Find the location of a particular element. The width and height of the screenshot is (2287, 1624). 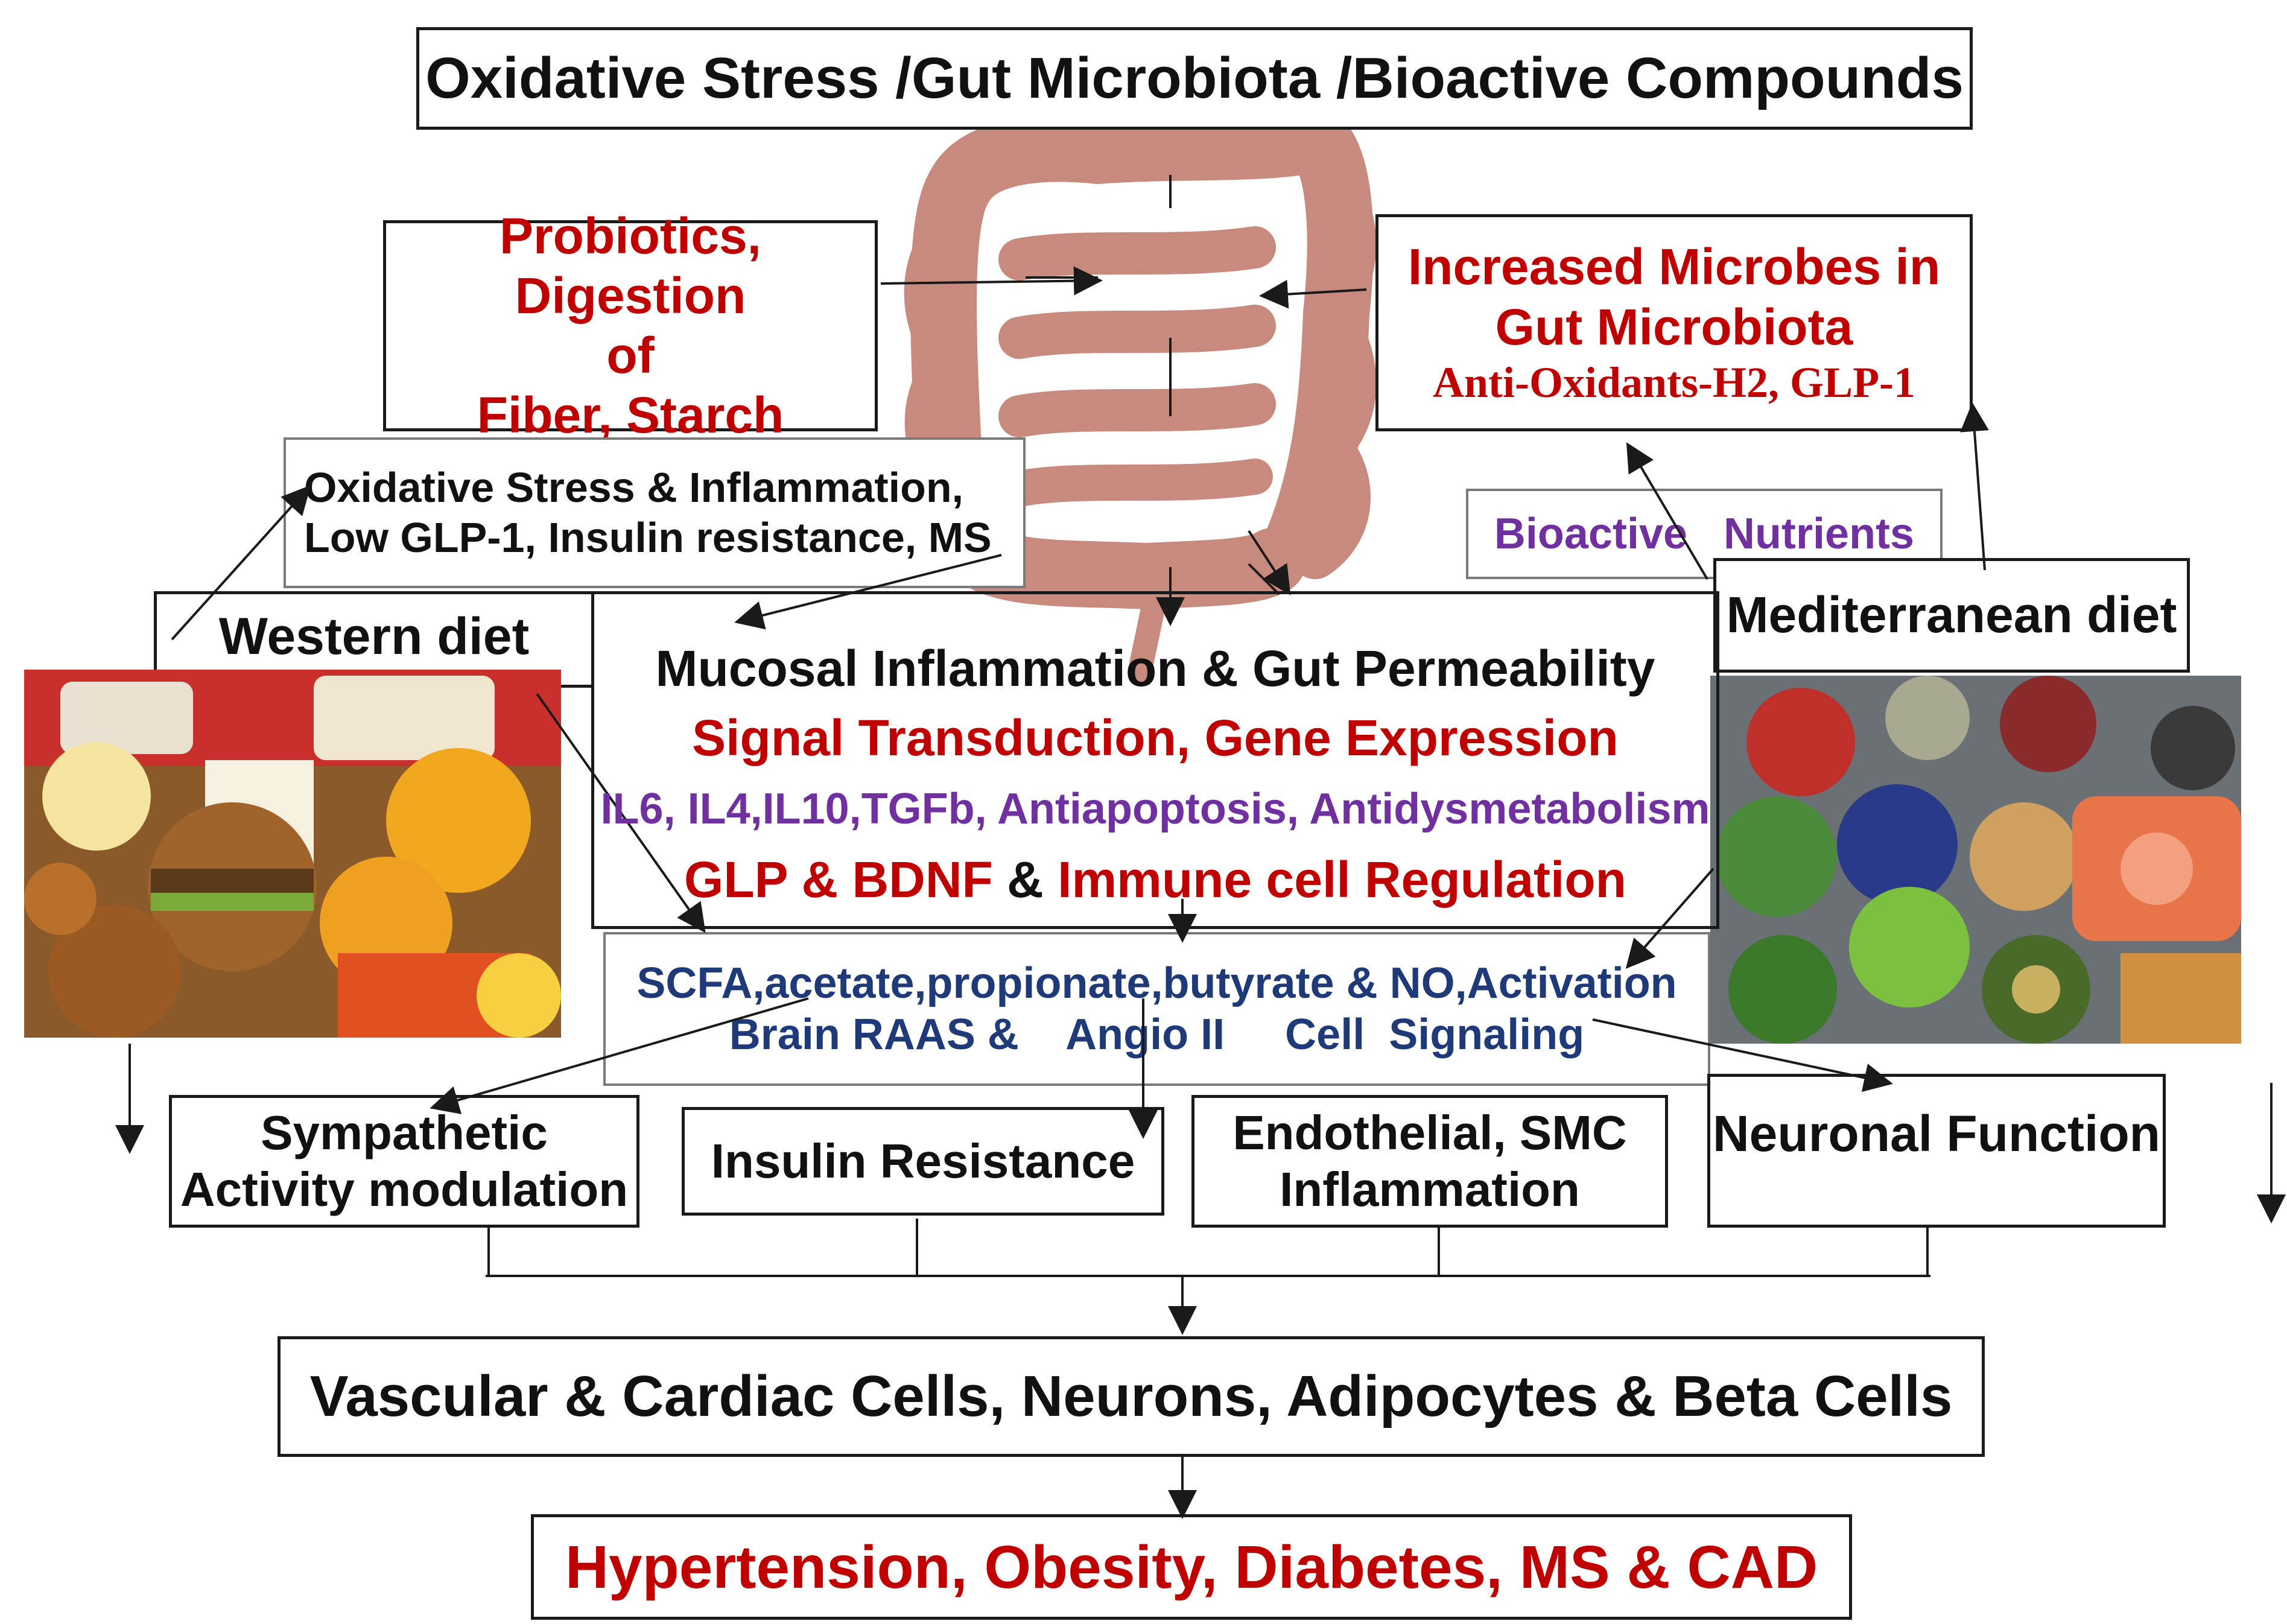

insulin-resistance-label: Insulin Resistance is located at coordinates (923, 1161).